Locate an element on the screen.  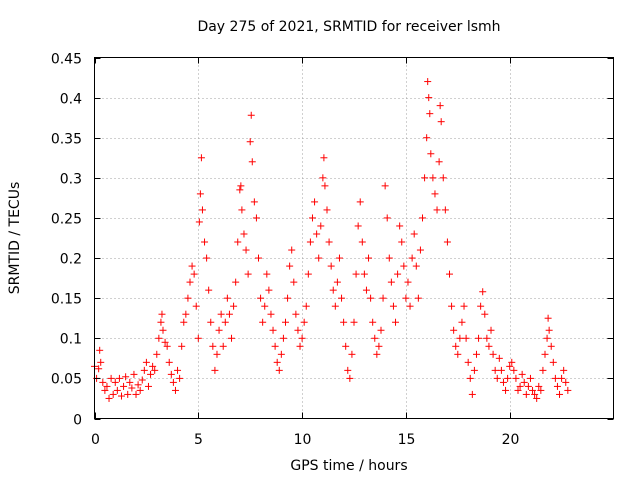
y-tick-label: 0.1 is located at coordinates (71, 340).